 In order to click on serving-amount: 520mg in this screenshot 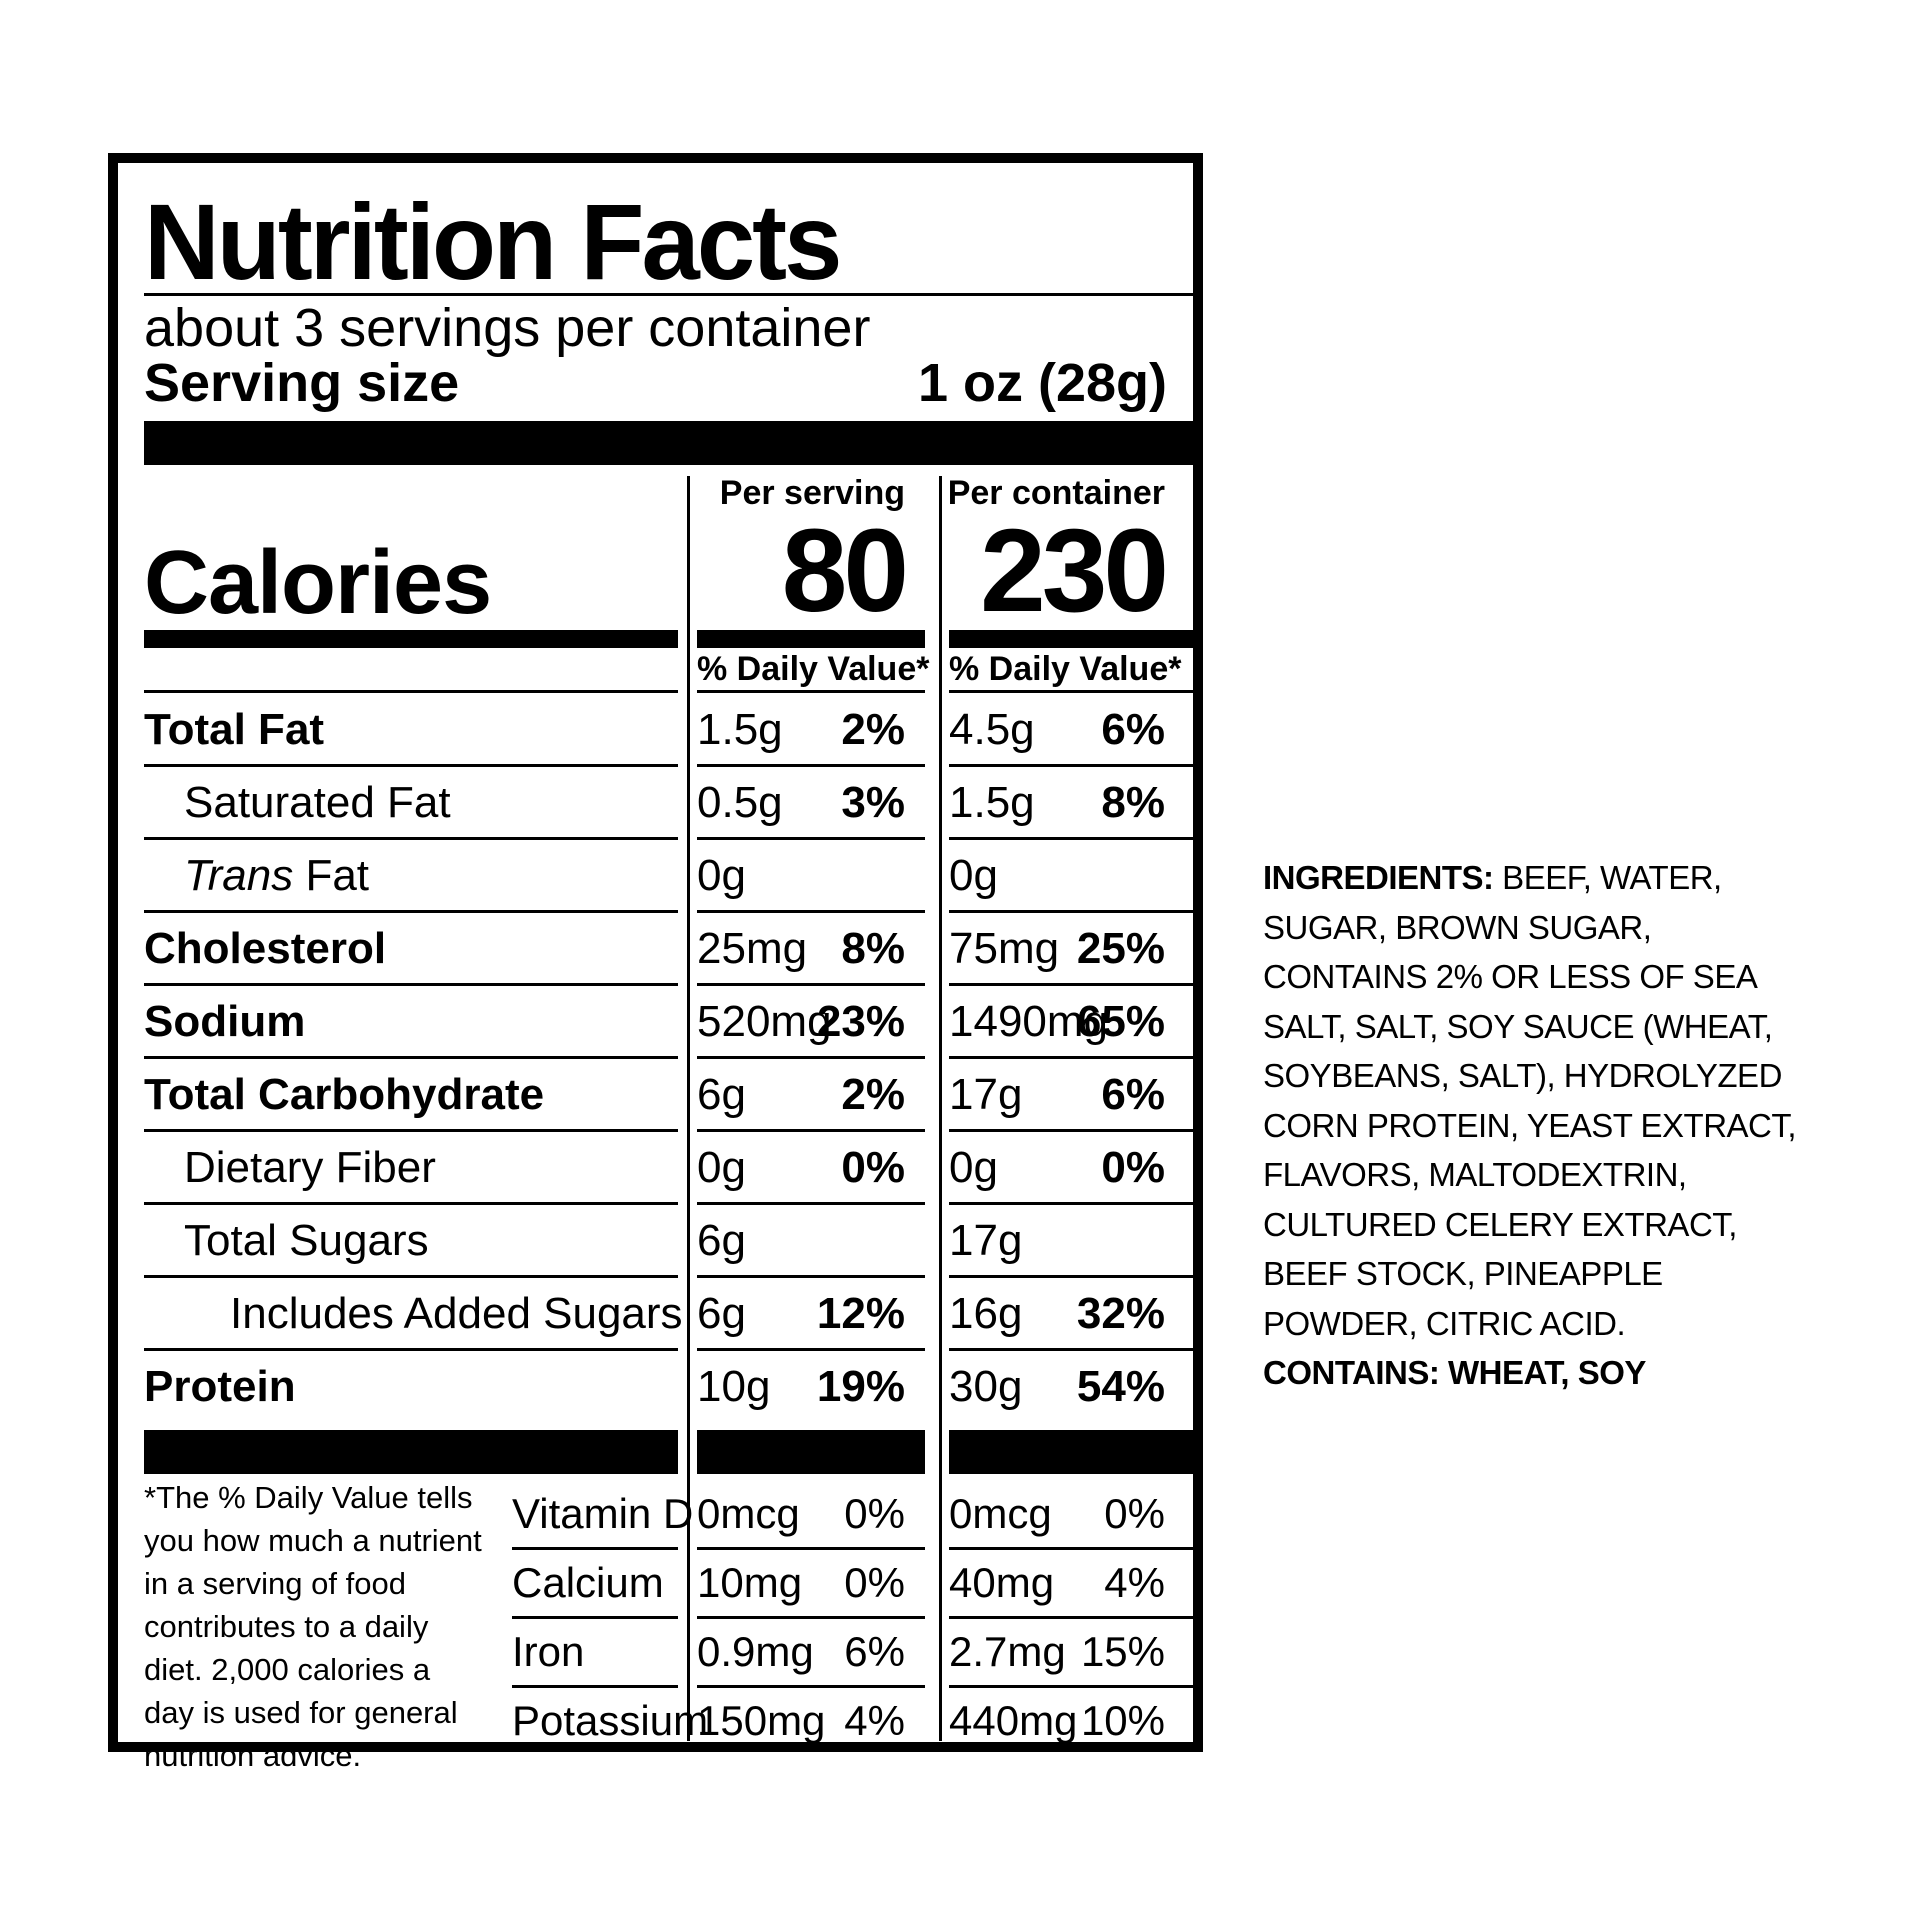, I will do `click(764, 1021)`.